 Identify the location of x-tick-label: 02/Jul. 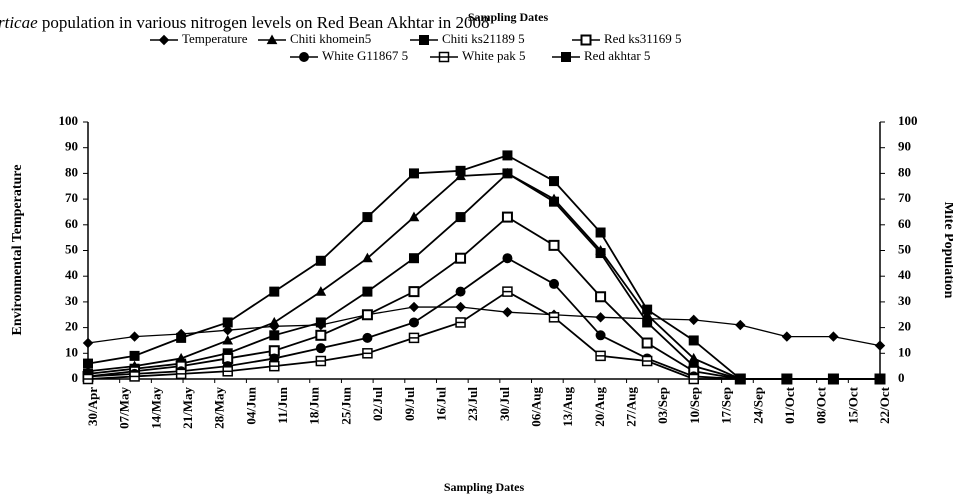
(377, 404).